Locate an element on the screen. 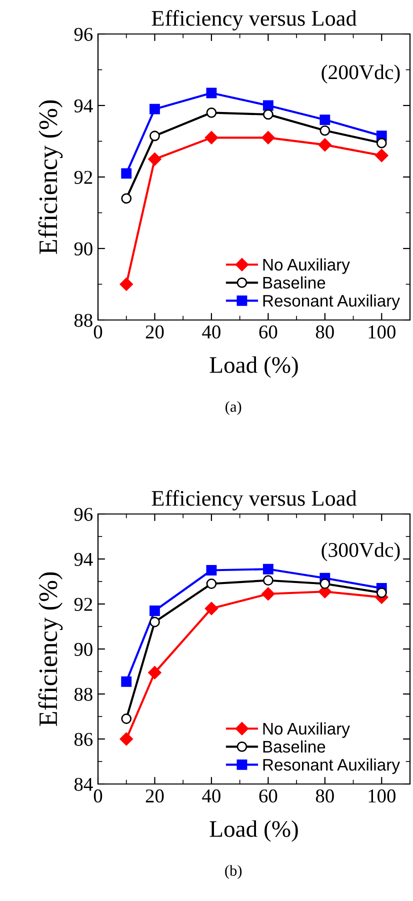 Image resolution: width=413 pixels, height=901 pixels. y-tick-label: 84 is located at coordinates (83, 784).